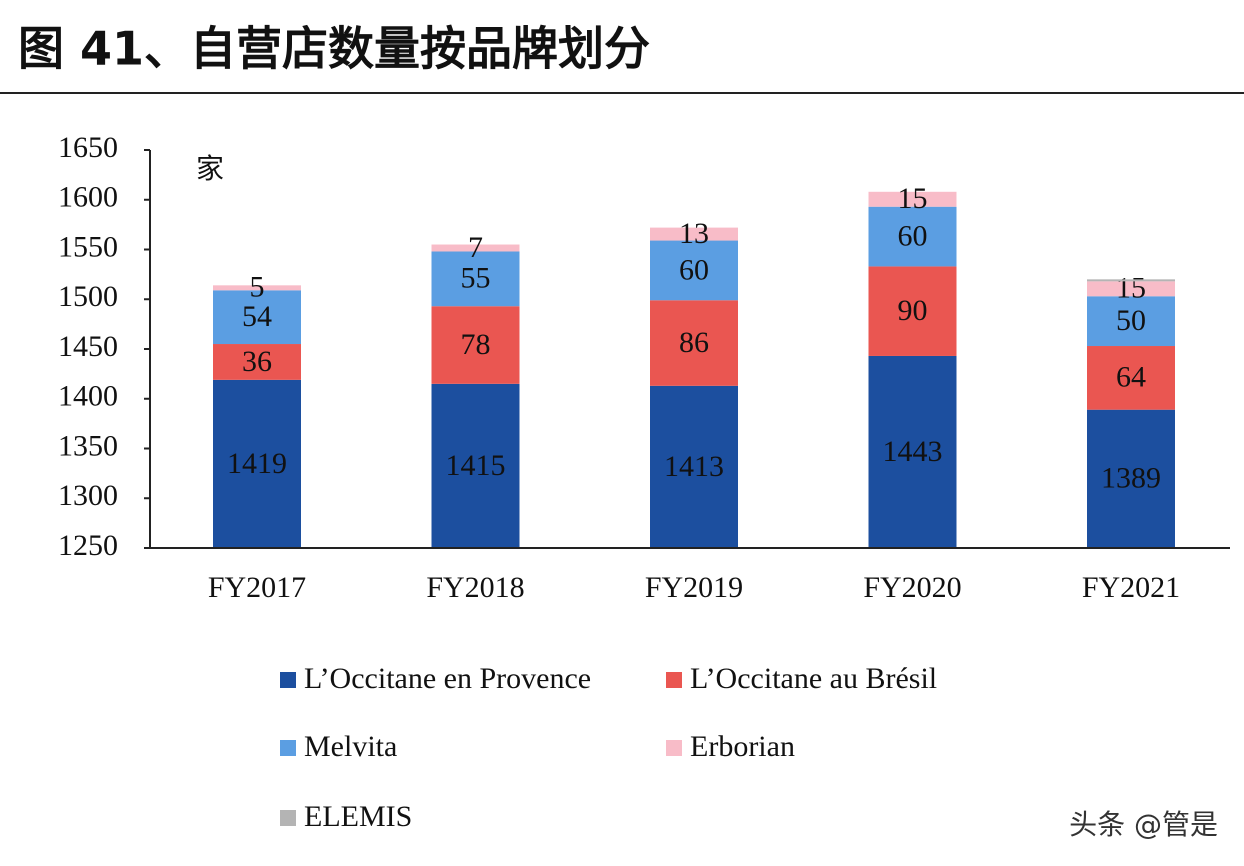 This screenshot has width=1244, height=866. Describe the element at coordinates (88, 545) in the screenshot. I see `y-tick-label: 1250` at that location.